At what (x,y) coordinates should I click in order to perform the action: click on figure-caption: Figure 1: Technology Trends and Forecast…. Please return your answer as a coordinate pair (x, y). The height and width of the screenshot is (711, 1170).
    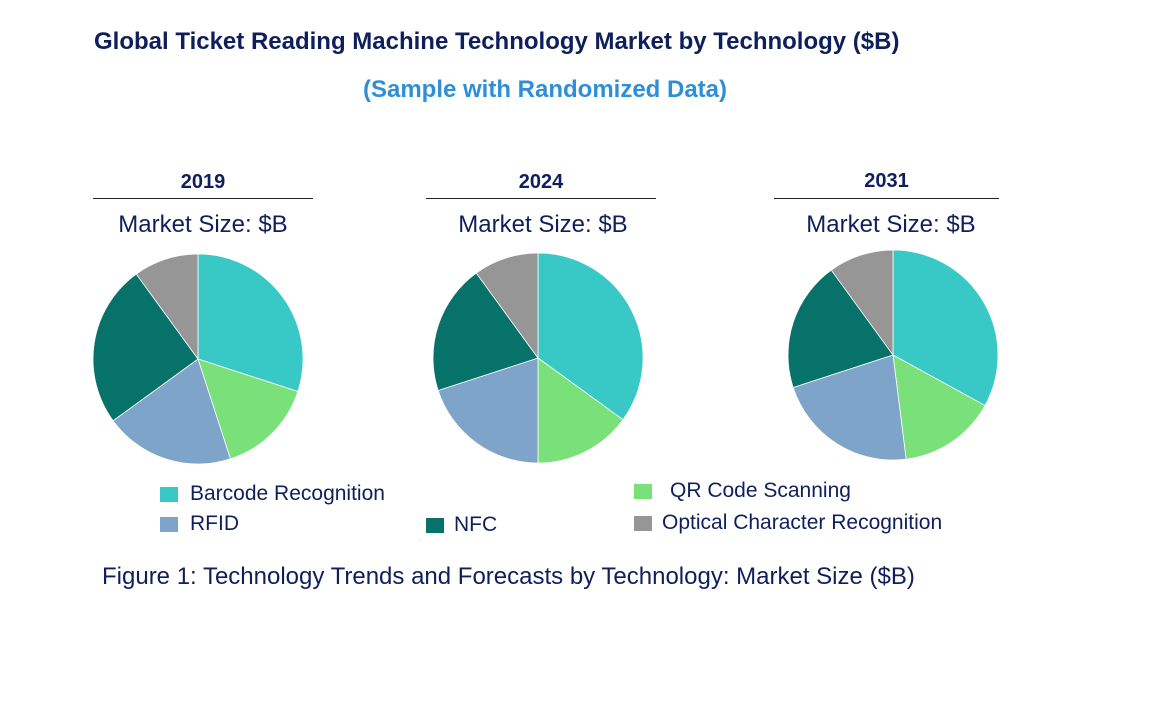
    Looking at the image, I should click on (508, 576).